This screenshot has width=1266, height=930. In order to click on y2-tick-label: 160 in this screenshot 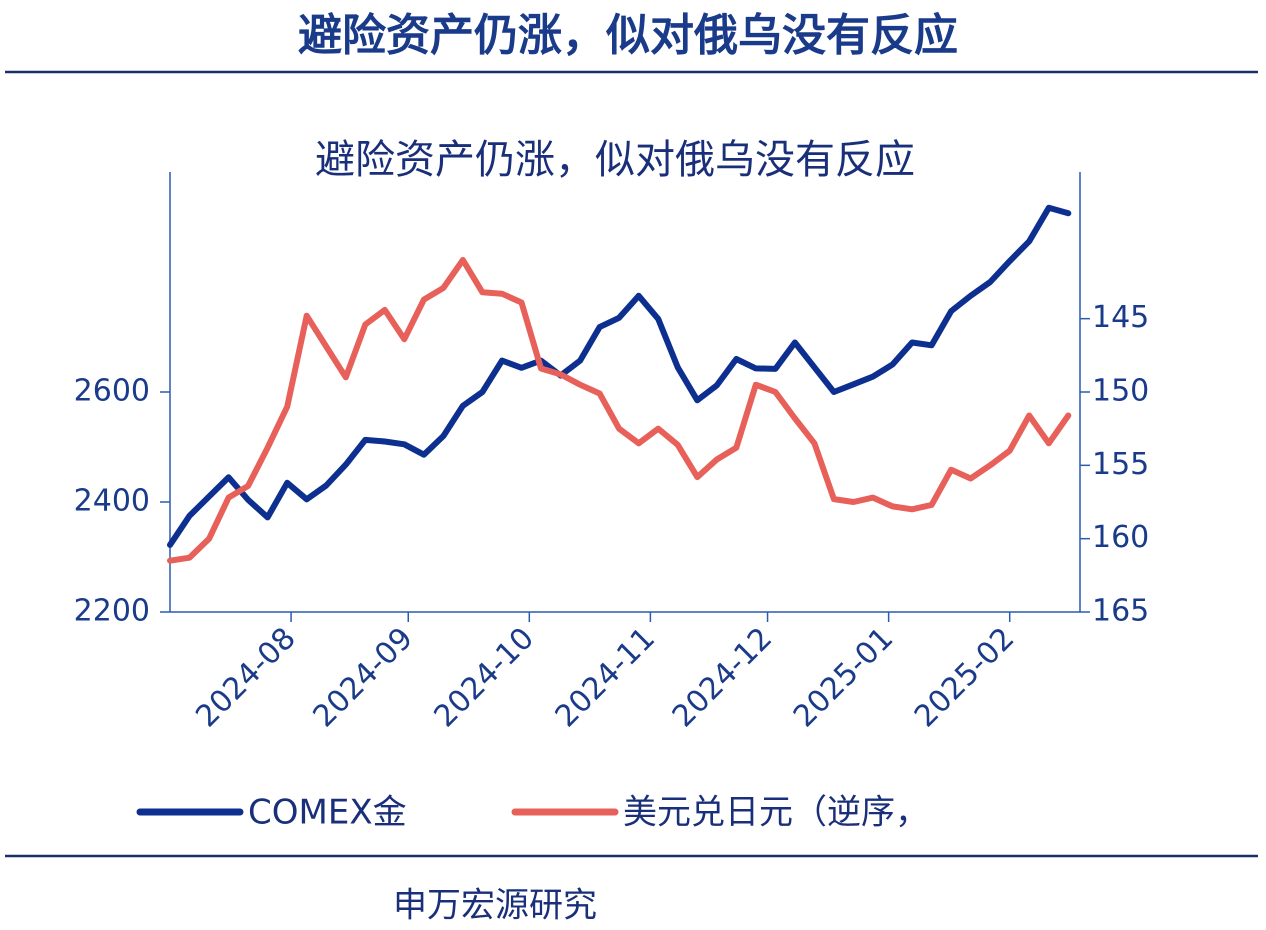, I will do `click(1120, 537)`.